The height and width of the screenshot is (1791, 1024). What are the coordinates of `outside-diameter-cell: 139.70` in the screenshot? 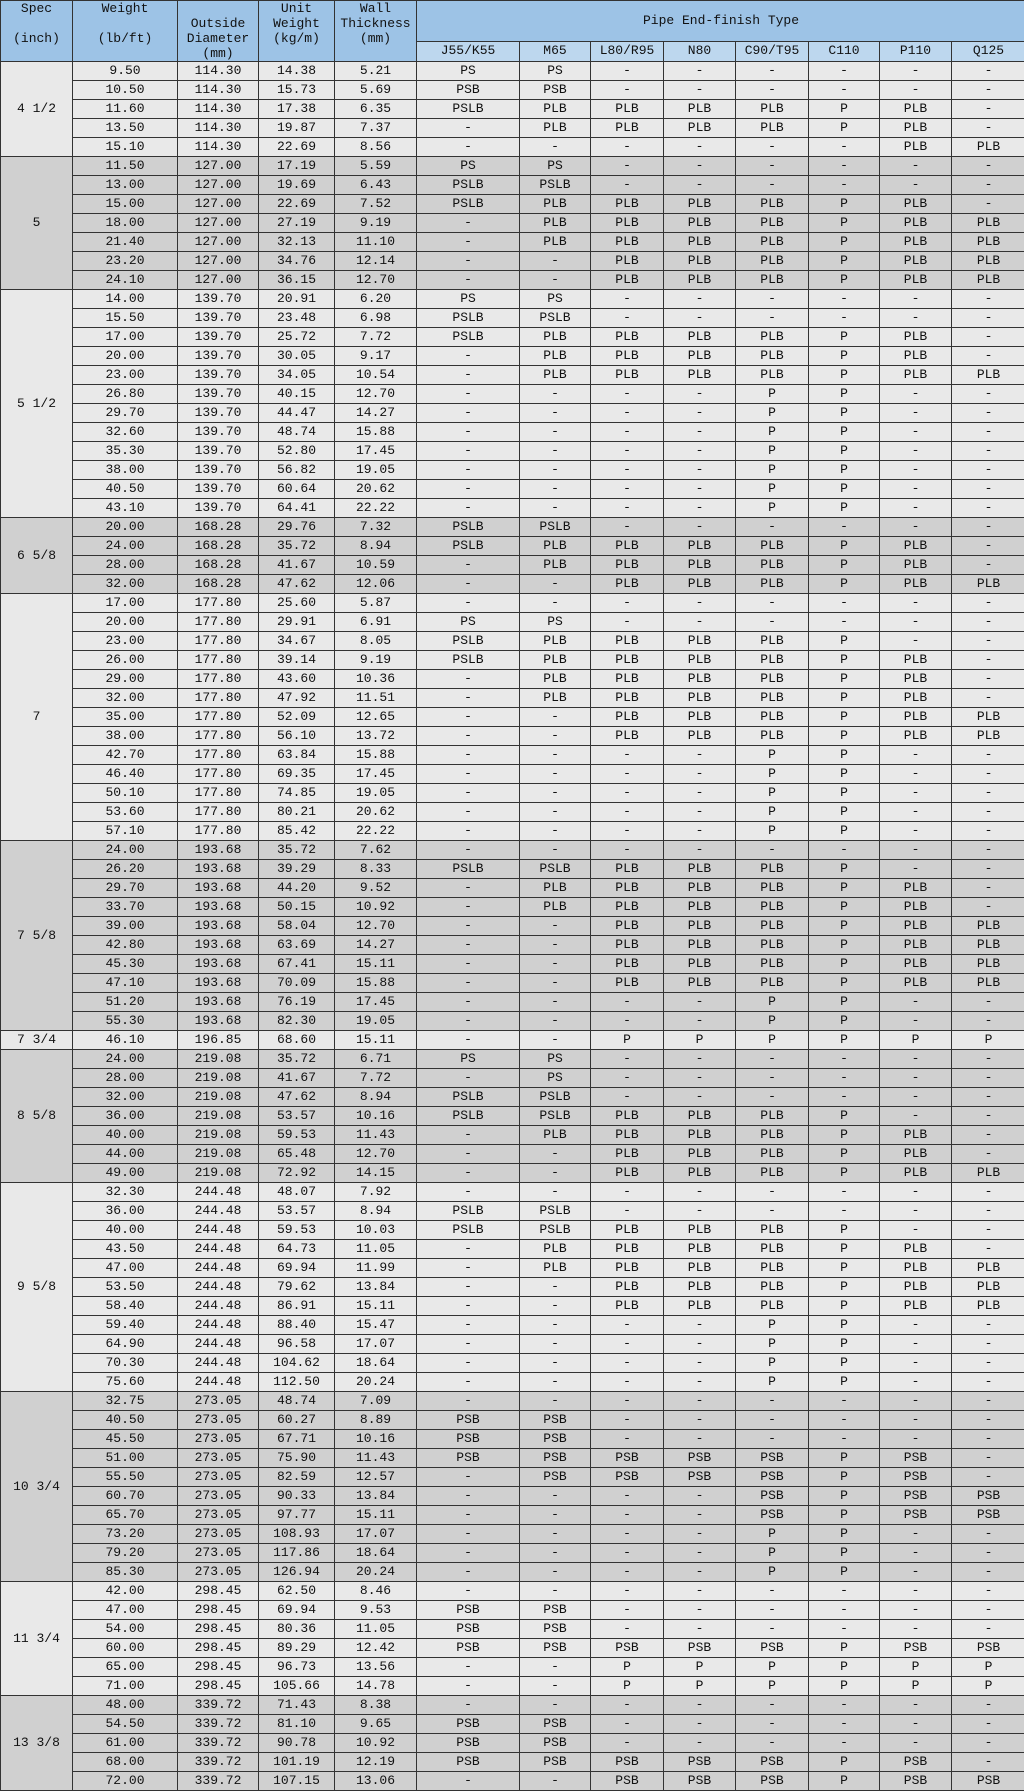 It's located at (218, 299).